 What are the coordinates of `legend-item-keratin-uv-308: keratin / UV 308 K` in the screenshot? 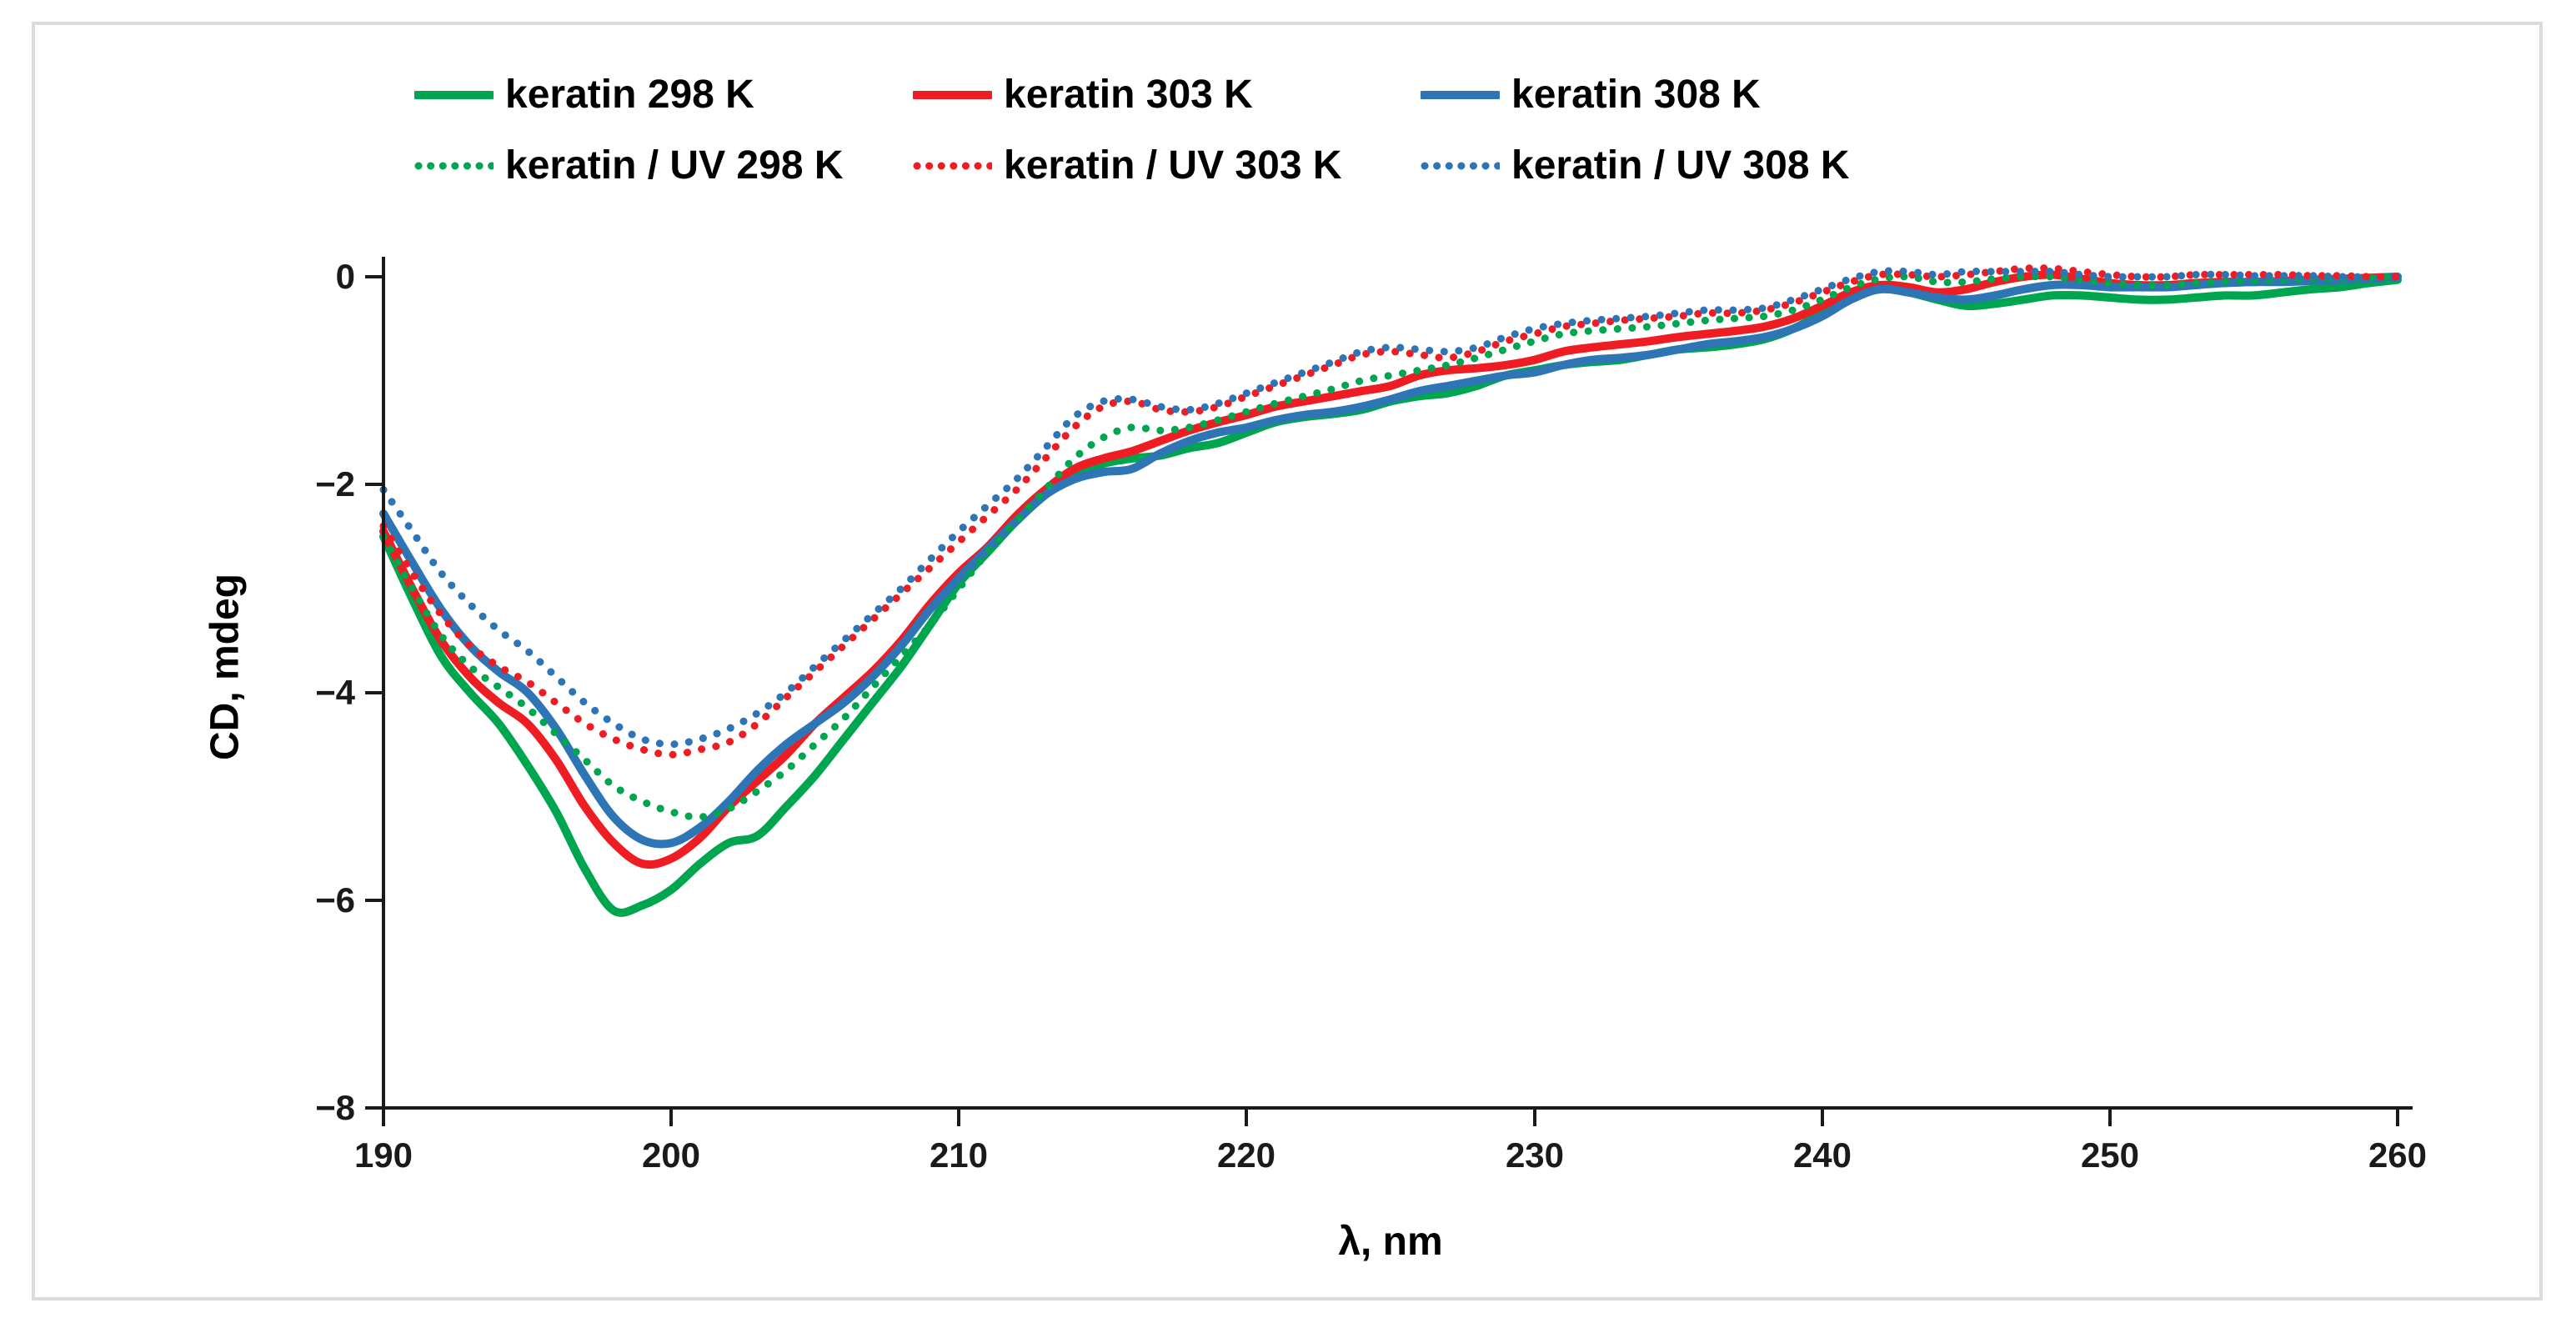 It's located at (1635, 166).